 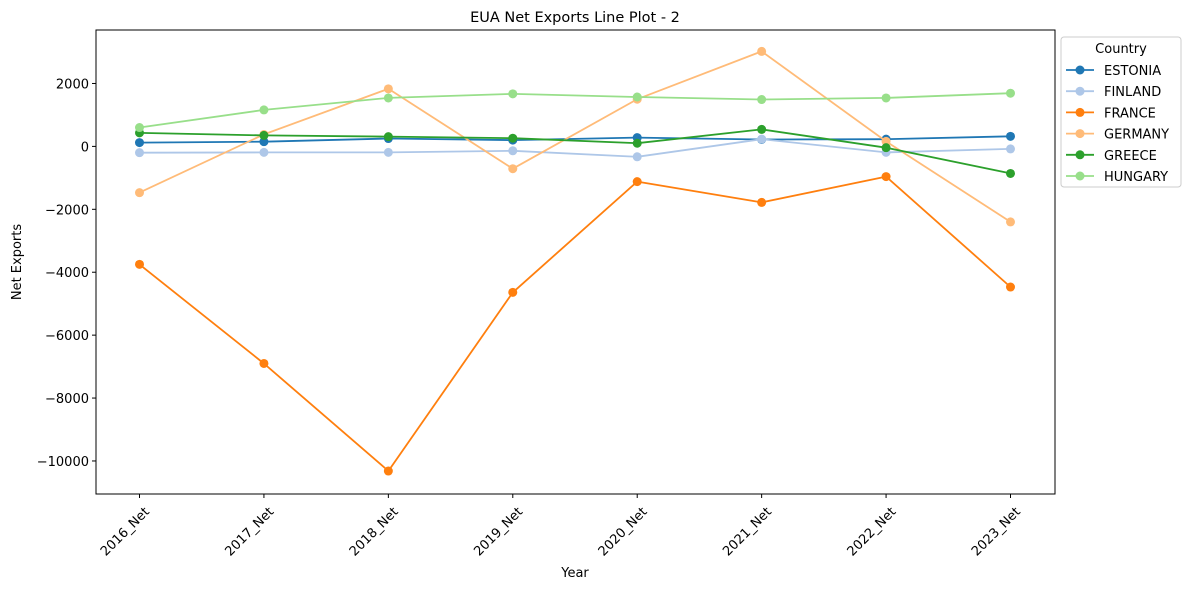 What do you see at coordinates (1136, 135) in the screenshot?
I see `legend-label: GERMANY` at bounding box center [1136, 135].